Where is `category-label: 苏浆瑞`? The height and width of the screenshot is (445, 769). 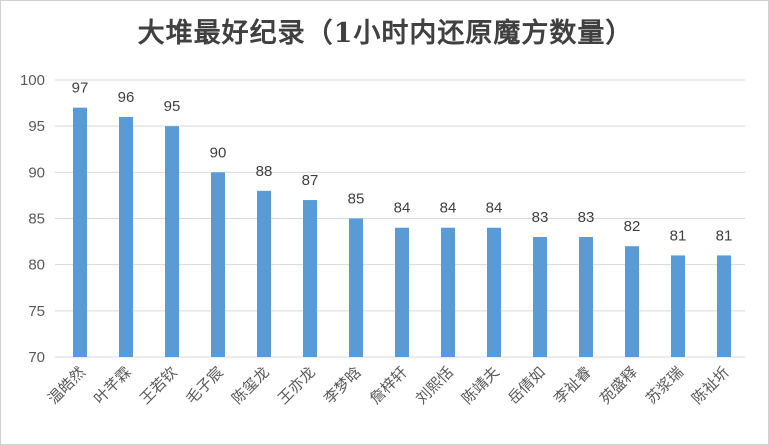
category-label: 苏浆瑞 is located at coordinates (664, 385).